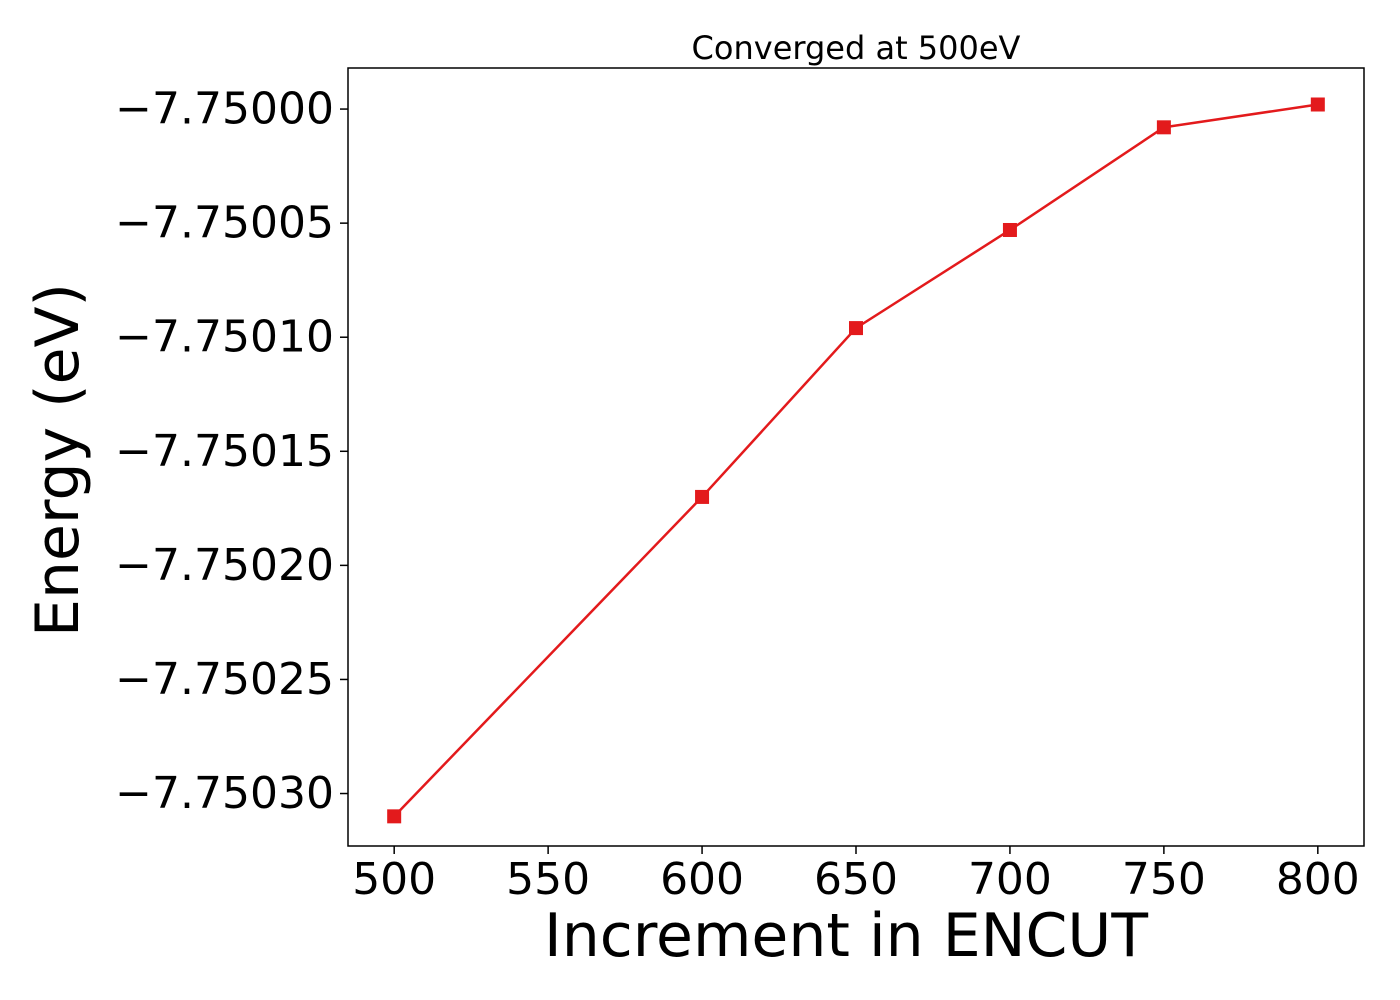 This screenshot has height=1000, width=1400. Describe the element at coordinates (846, 936) in the screenshot. I see `x-axis-title: Increment in ENCUT` at that location.